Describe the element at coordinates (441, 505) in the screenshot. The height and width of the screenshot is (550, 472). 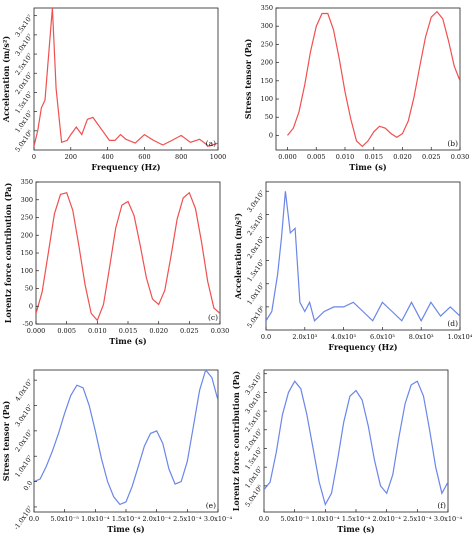
I see `panel-label: (f)` at that location.